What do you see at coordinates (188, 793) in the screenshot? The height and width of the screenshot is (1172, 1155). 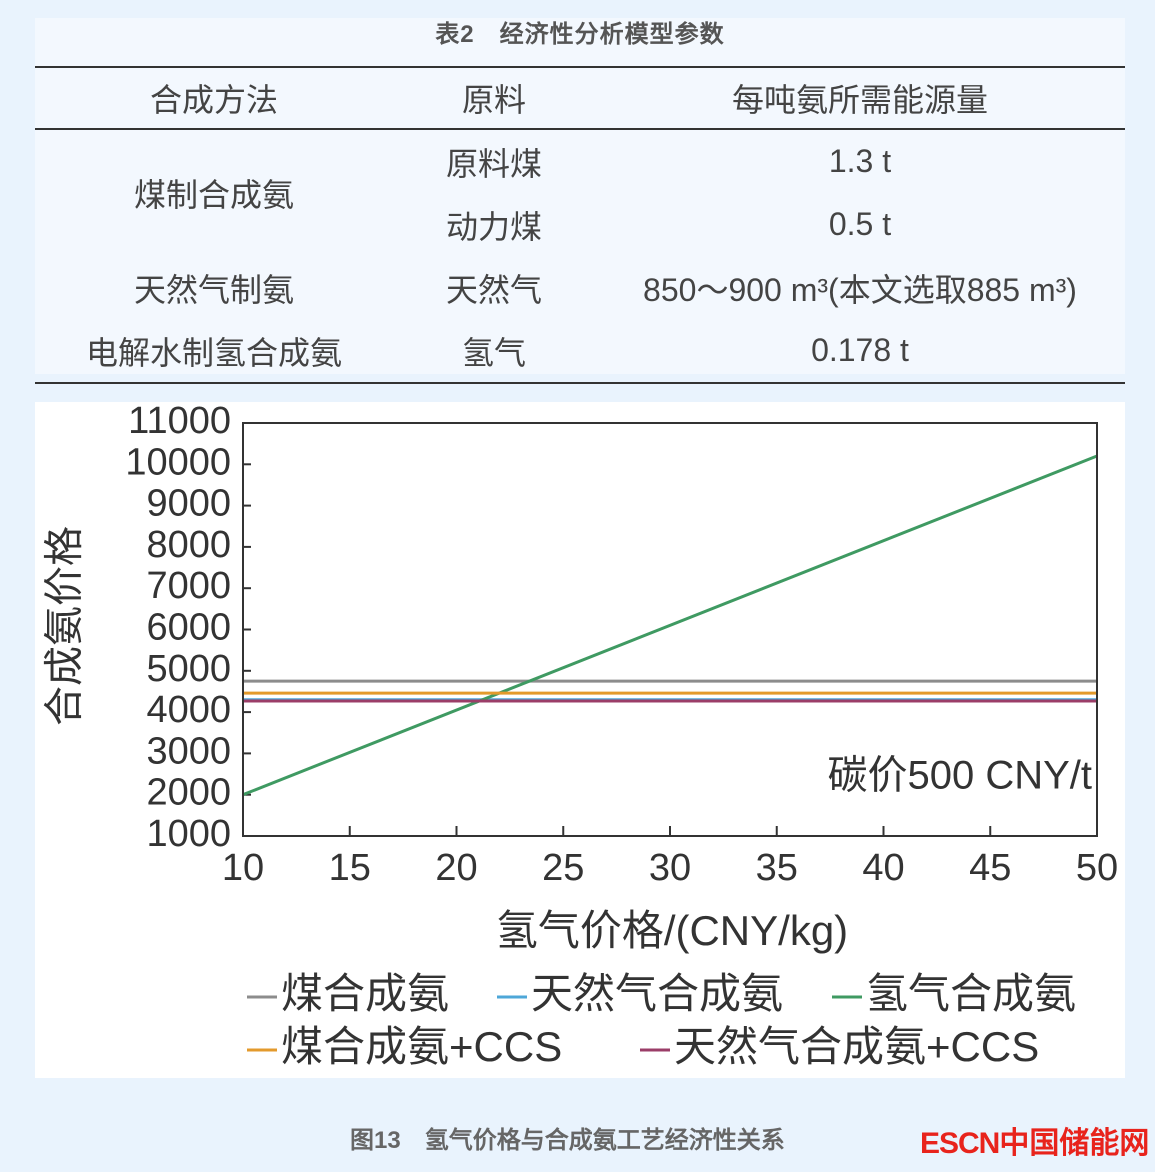 I see `y-tick-label: 2000` at bounding box center [188, 793].